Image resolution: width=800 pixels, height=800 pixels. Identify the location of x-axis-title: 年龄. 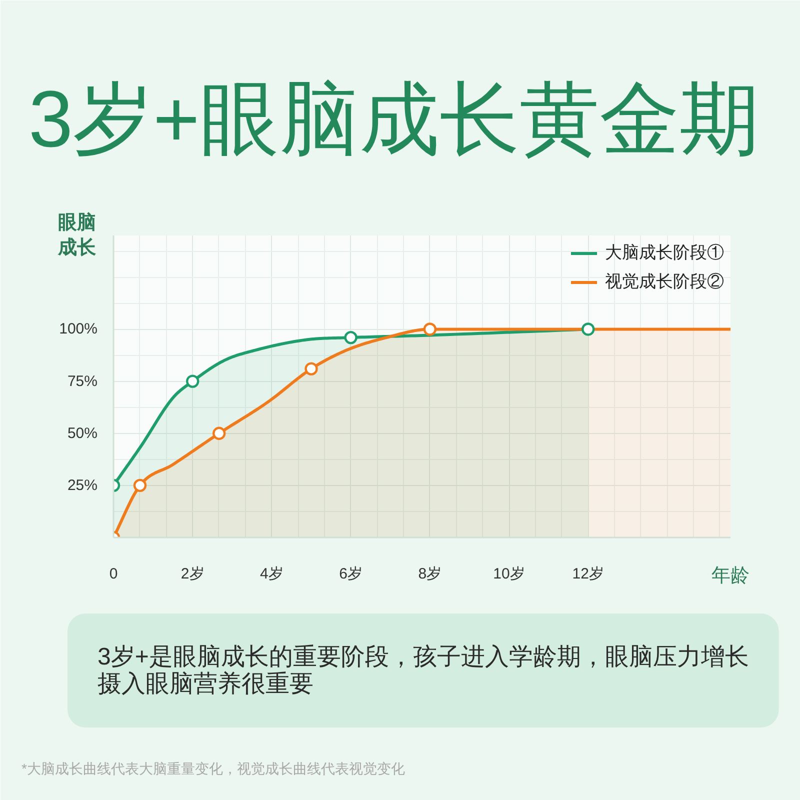
(731, 576).